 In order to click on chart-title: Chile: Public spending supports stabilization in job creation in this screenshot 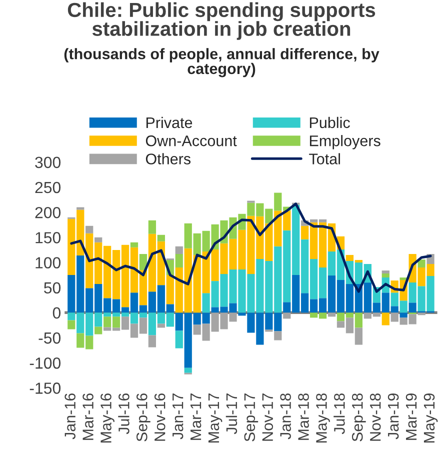, I will do `click(222, 21)`.